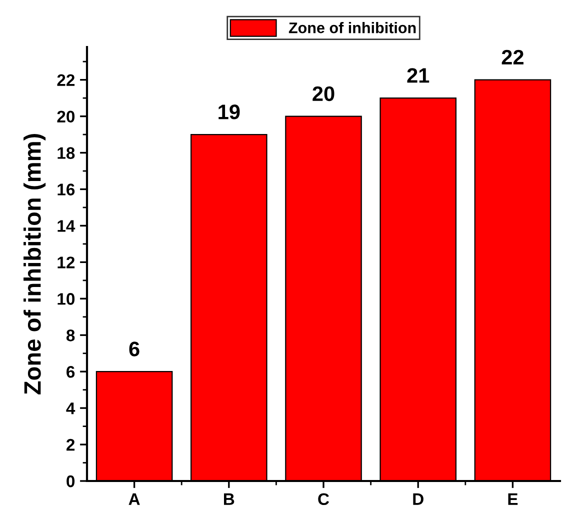 The image size is (563, 516). I want to click on x-tick-label: B, so click(229, 499).